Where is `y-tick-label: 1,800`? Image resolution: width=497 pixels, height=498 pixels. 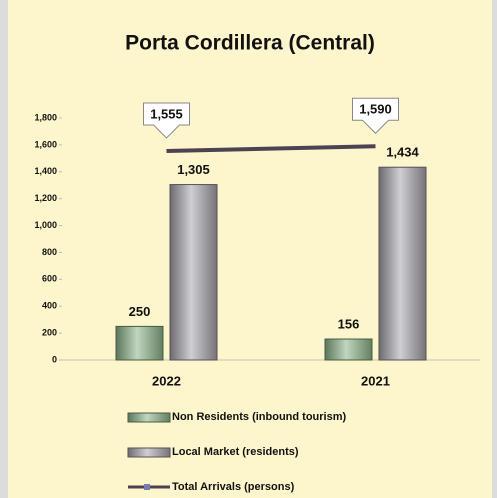 y-tick-label: 1,800 is located at coordinates (45, 117).